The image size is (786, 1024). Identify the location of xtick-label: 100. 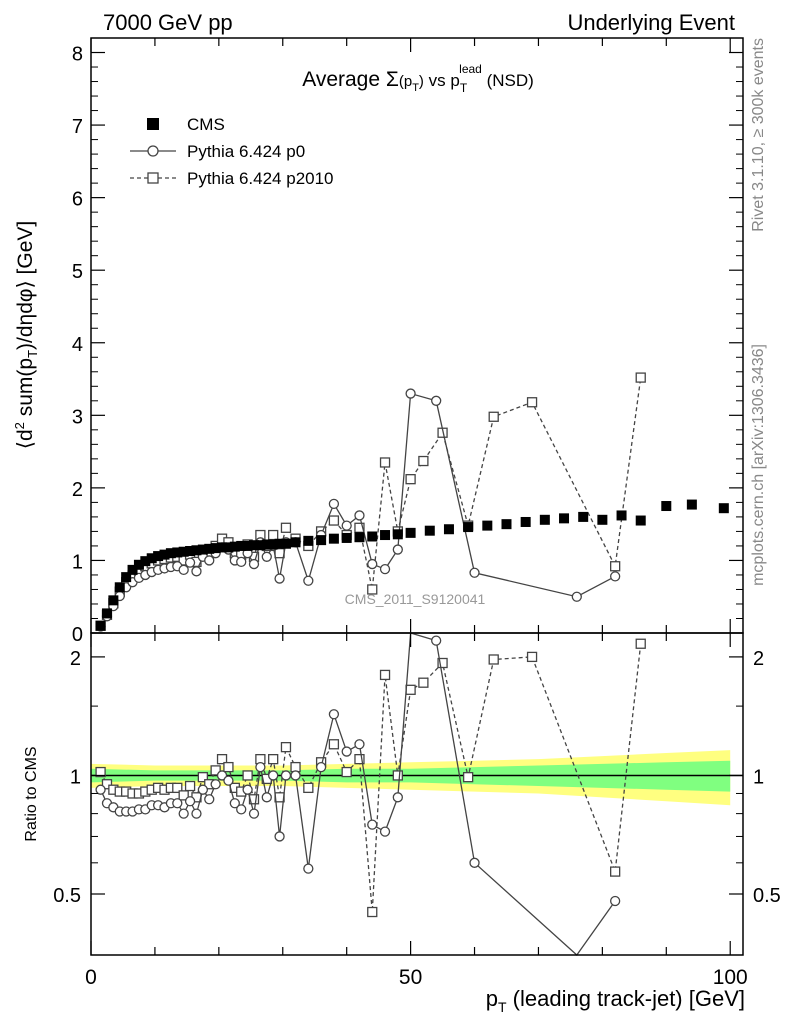
(730, 977).